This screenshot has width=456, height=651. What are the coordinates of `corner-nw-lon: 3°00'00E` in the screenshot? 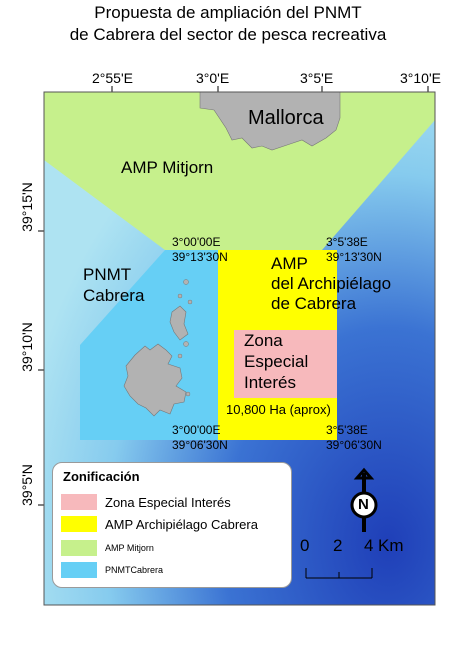 It's located at (196, 242).